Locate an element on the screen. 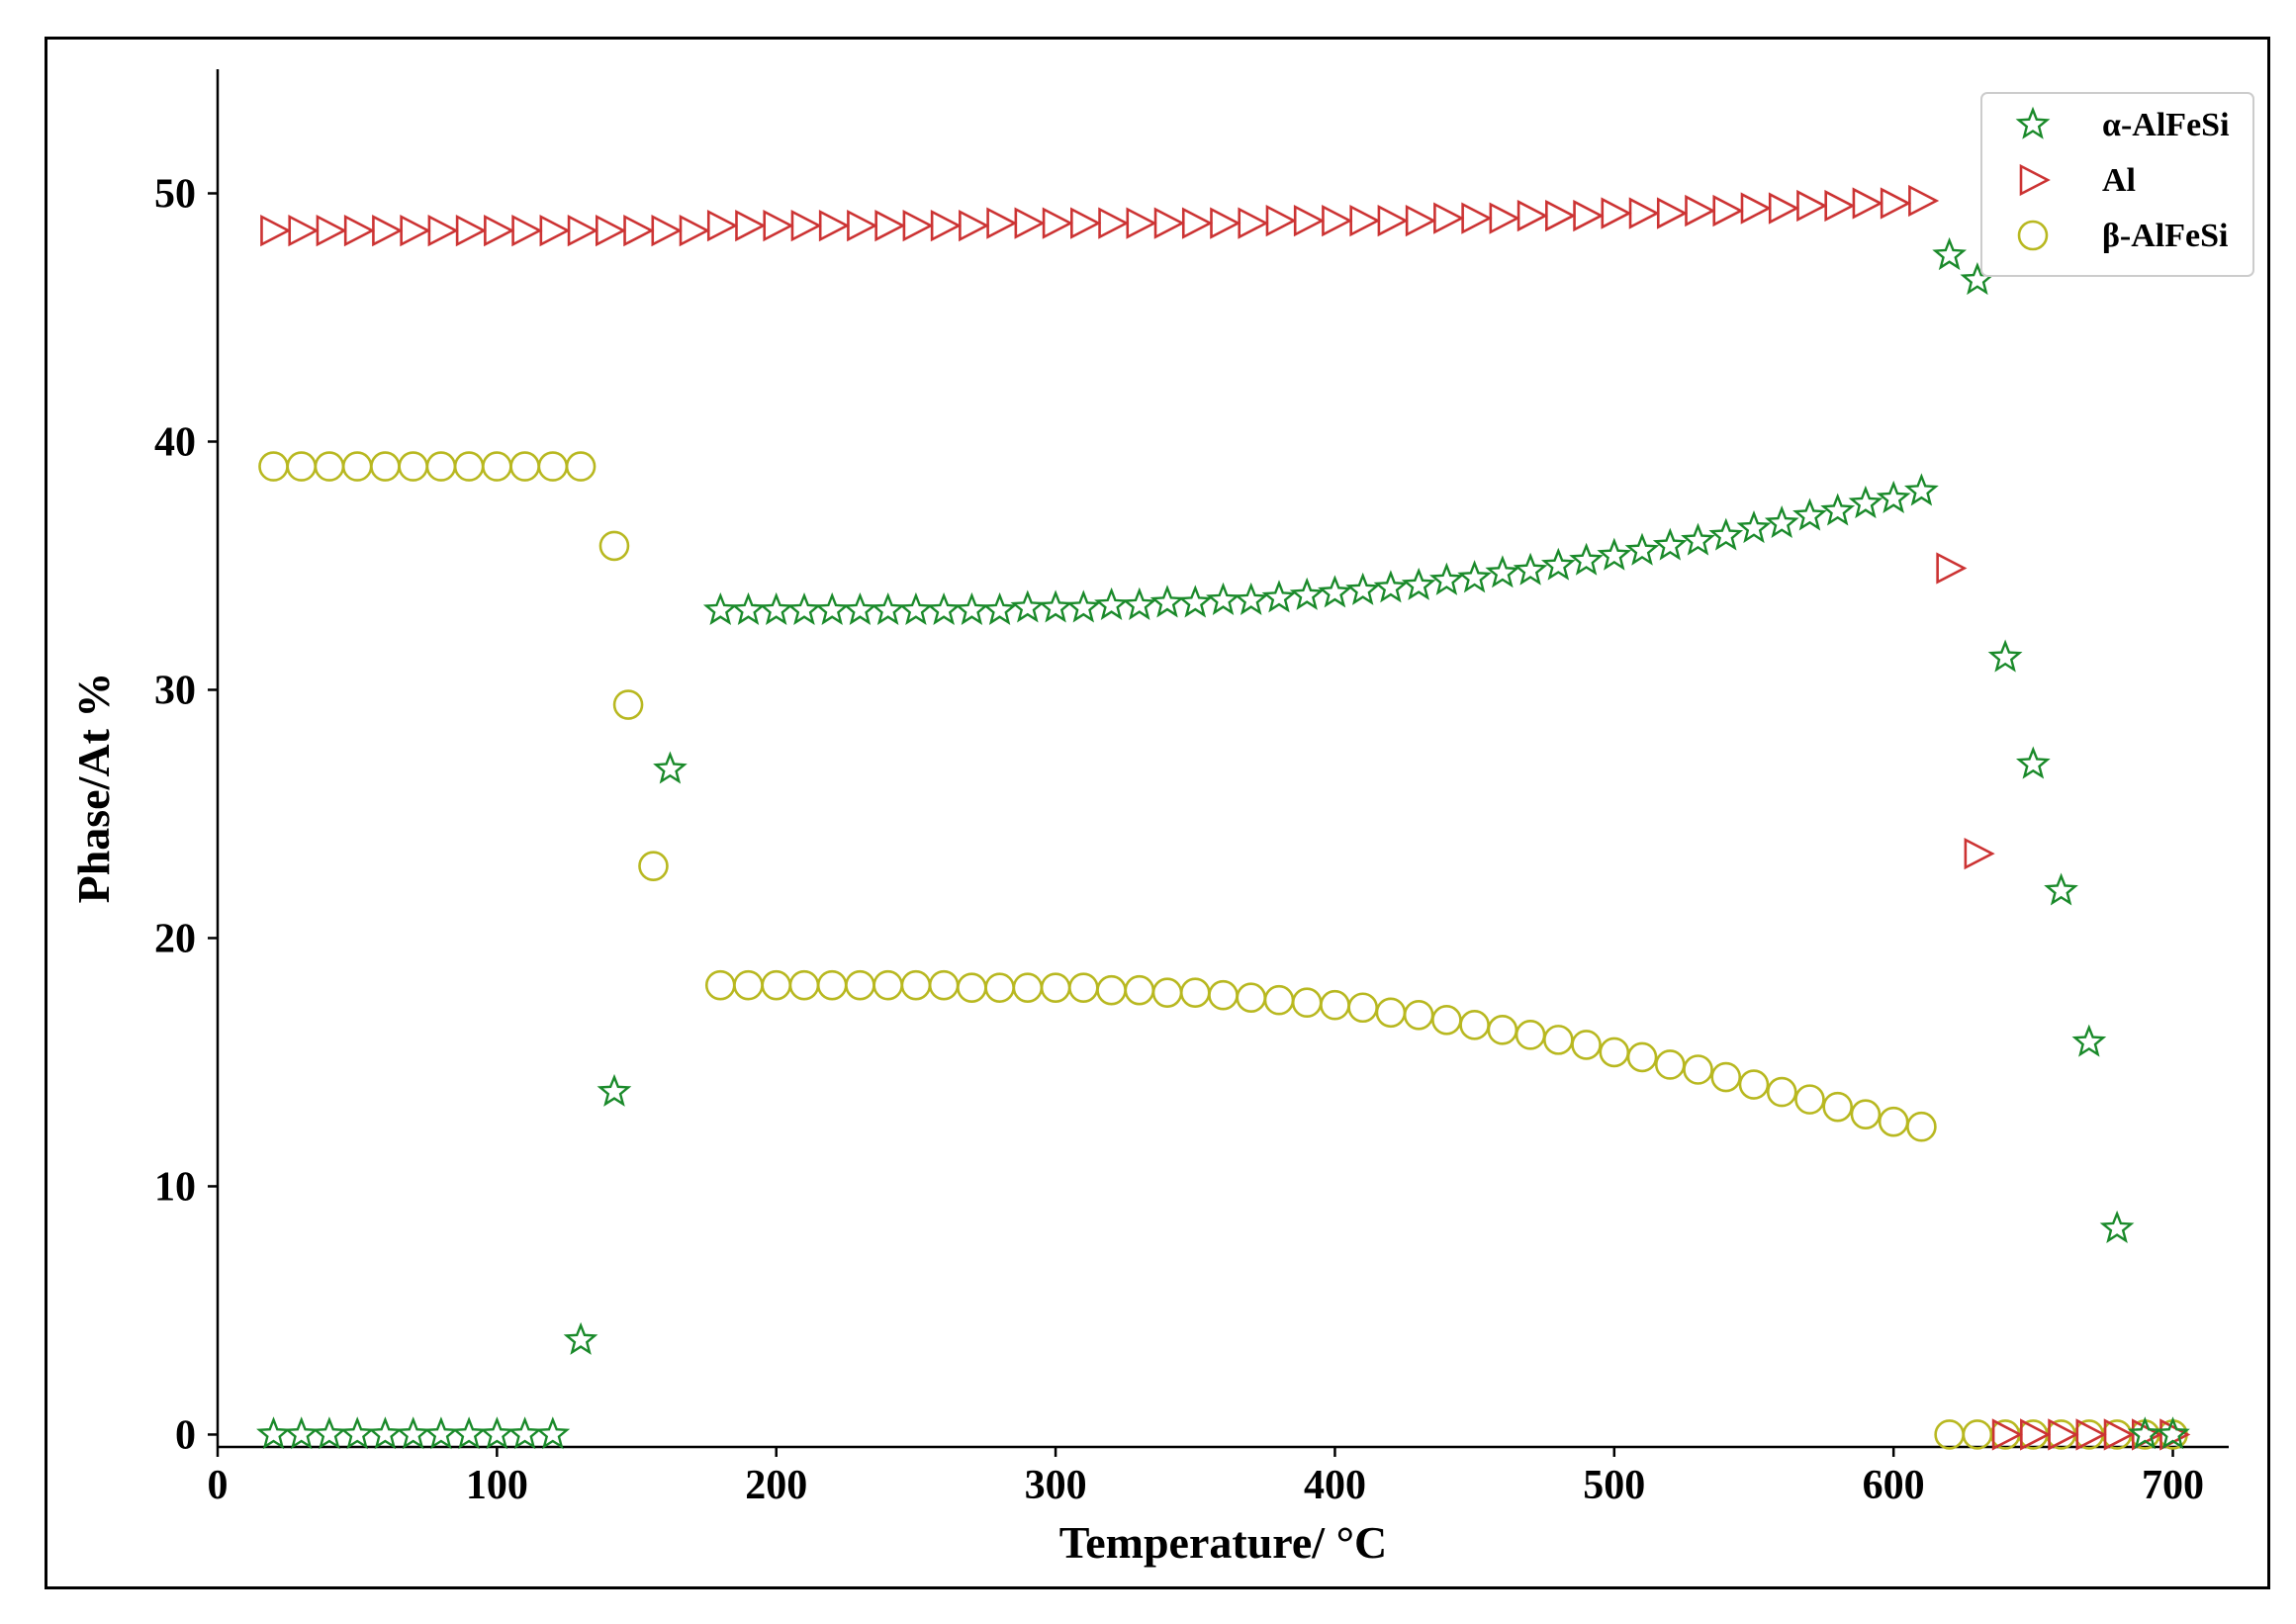  legend: α-AlFeSi Al β-AlFeSi is located at coordinates (2117, 184).